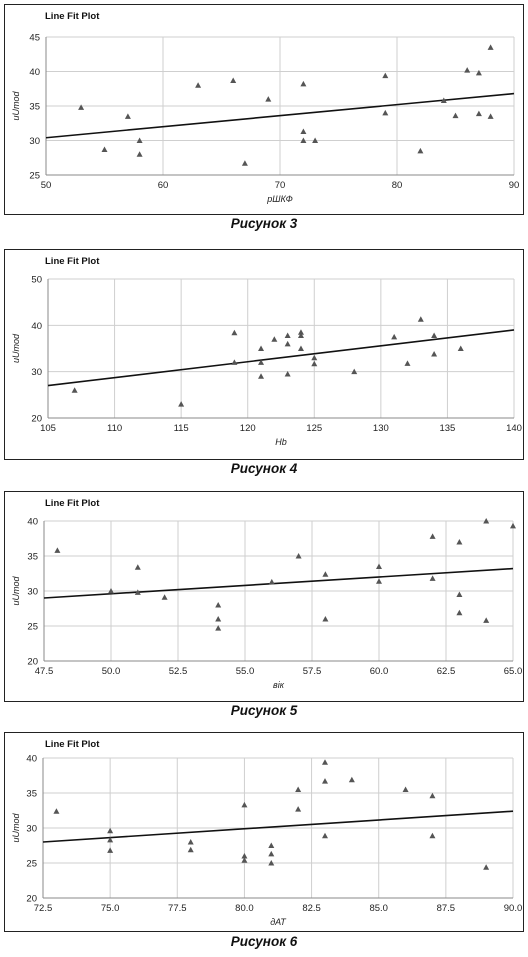 This screenshot has width=528, height=957. What do you see at coordinates (279, 199) in the screenshot?
I see `x-axis-label: рШКФ` at bounding box center [279, 199].